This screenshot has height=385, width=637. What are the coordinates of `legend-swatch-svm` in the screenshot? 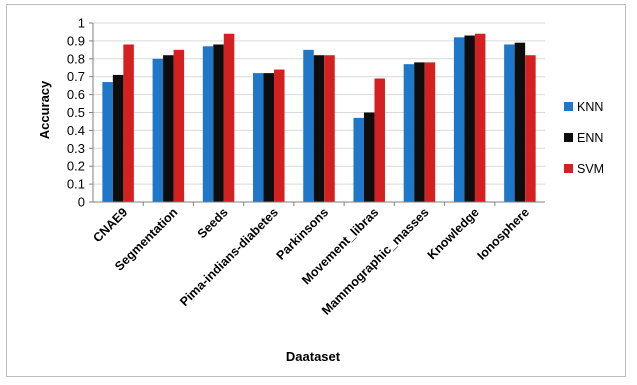 It's located at (568, 168).